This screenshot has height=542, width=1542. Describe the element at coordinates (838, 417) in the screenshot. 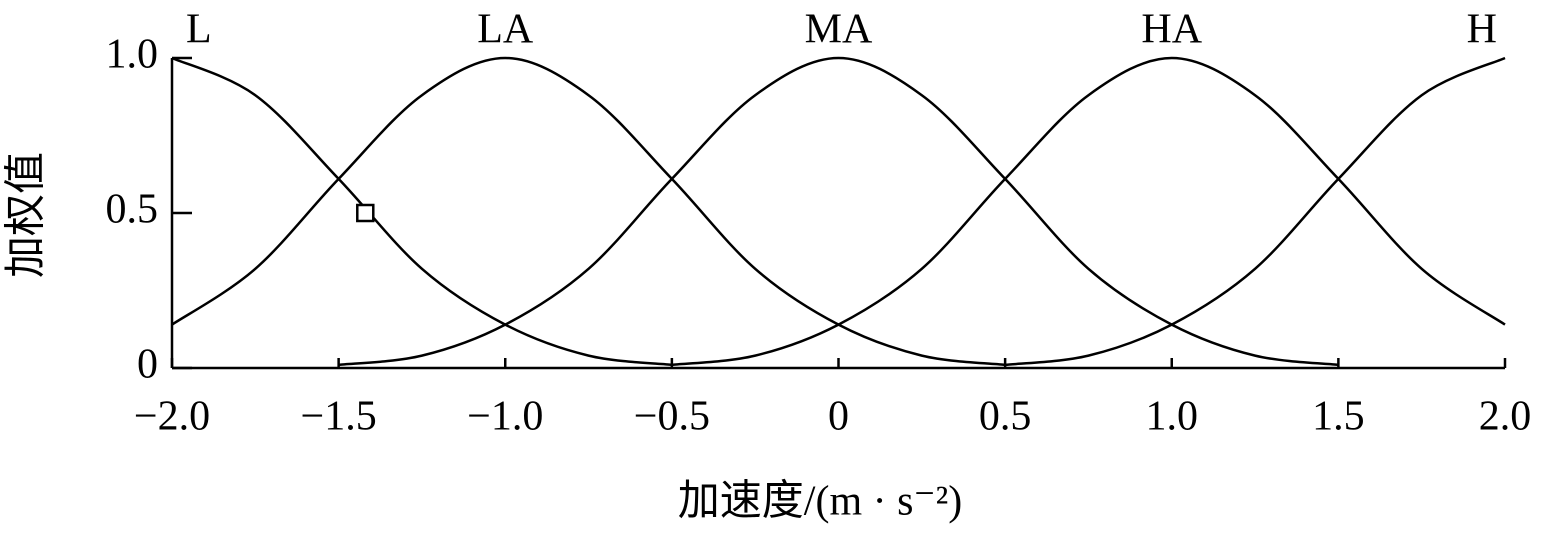

I see `x-tick-label: 0` at that location.